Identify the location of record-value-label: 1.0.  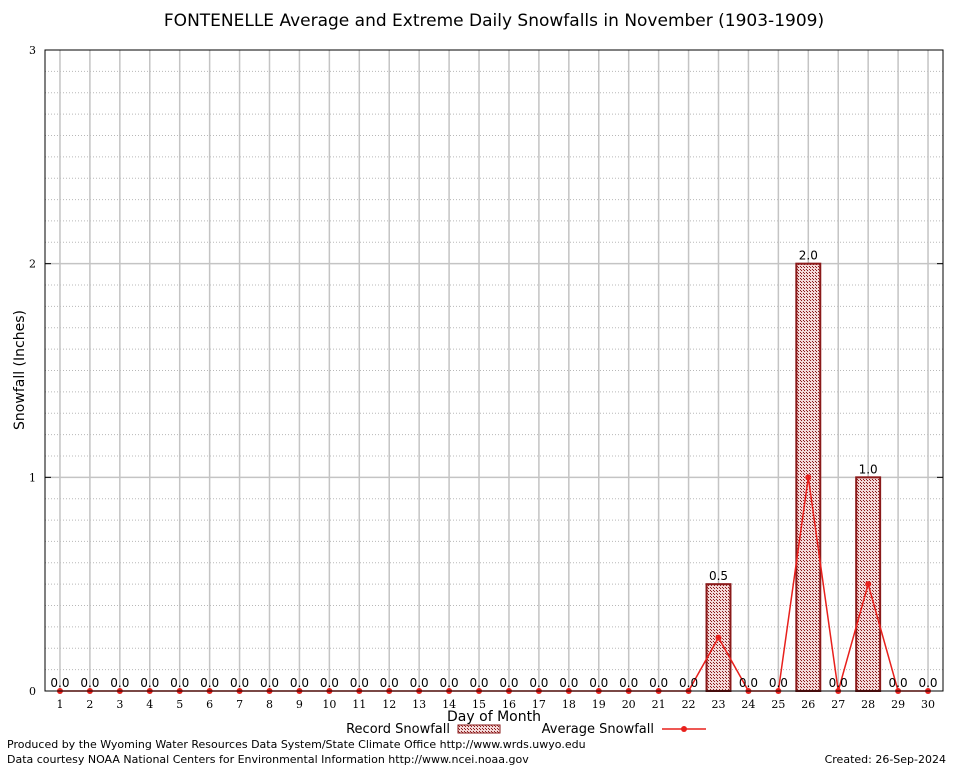
(868, 469).